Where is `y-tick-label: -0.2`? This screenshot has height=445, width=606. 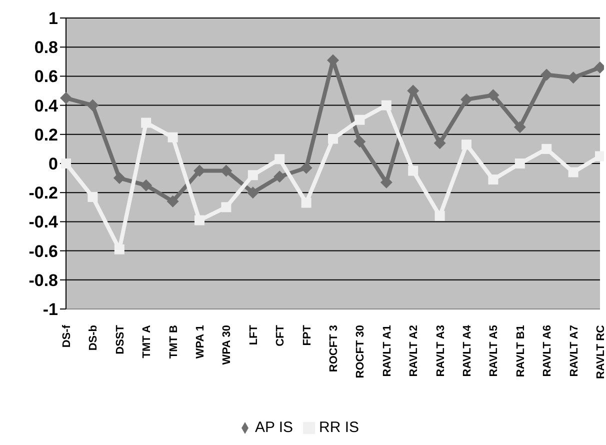 y-tick-label: -0.2 is located at coordinates (43, 193).